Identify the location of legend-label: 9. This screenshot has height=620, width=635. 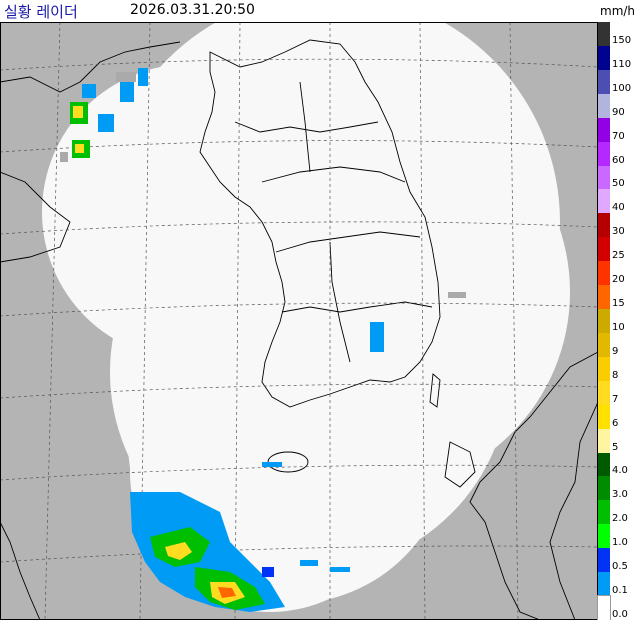
(615, 351).